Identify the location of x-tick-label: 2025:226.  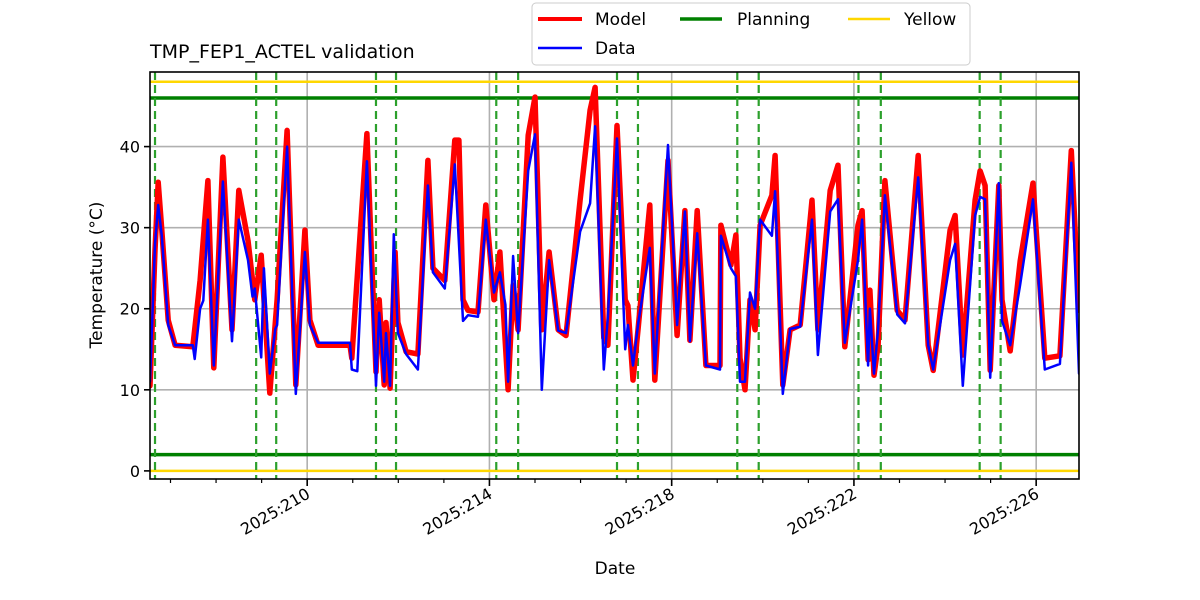
(1004, 511).